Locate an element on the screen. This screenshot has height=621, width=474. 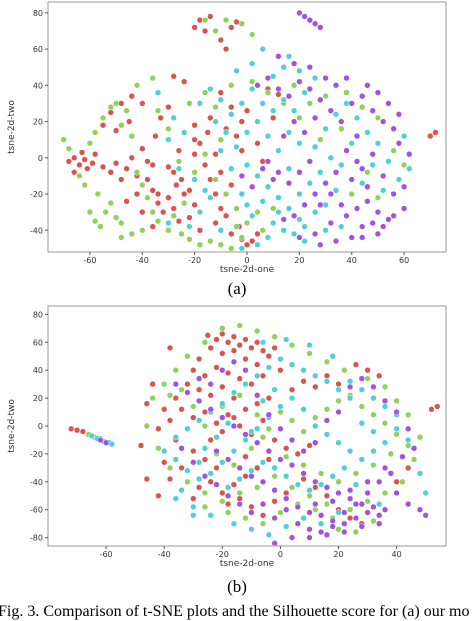
panel-label-b: (b) is located at coordinates (237, 586).